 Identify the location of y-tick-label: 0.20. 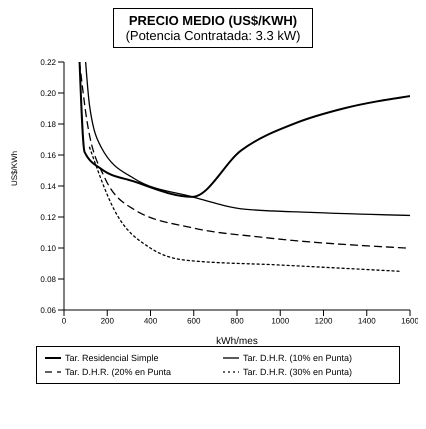
(48, 93).